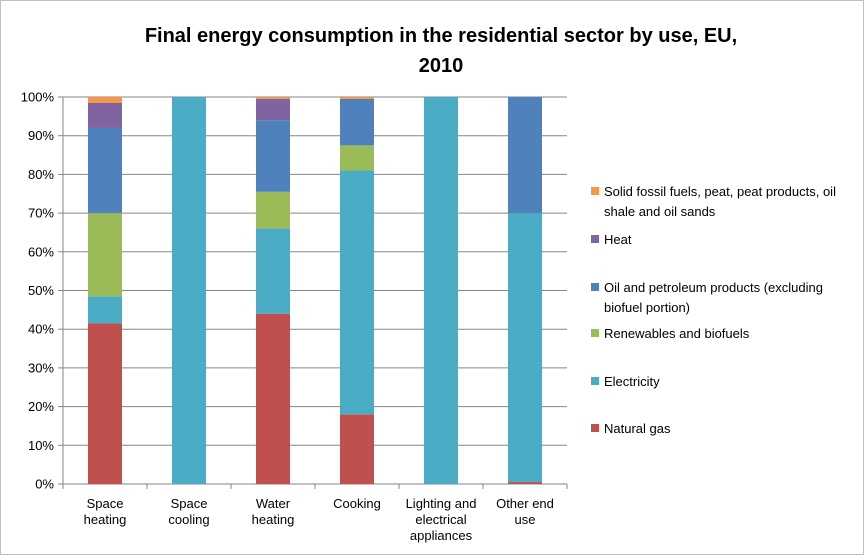 The height and width of the screenshot is (555, 864). What do you see at coordinates (273, 503) in the screenshot?
I see `x-category-label: Water` at bounding box center [273, 503].